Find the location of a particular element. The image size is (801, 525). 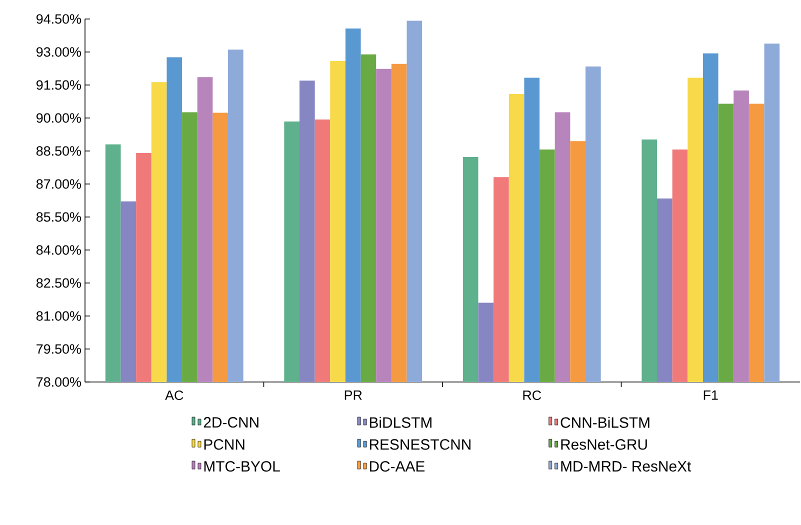

x-tick-label: AC is located at coordinates (174, 395).